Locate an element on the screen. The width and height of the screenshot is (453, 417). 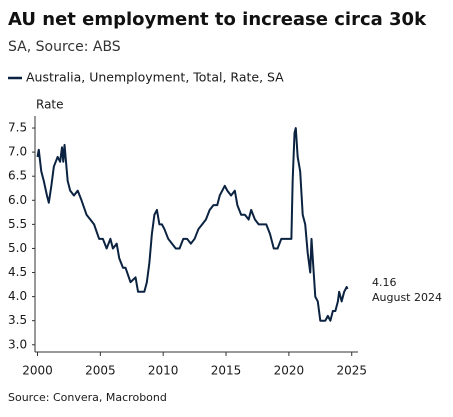
y-axis-label: Rate is located at coordinates (50, 105).